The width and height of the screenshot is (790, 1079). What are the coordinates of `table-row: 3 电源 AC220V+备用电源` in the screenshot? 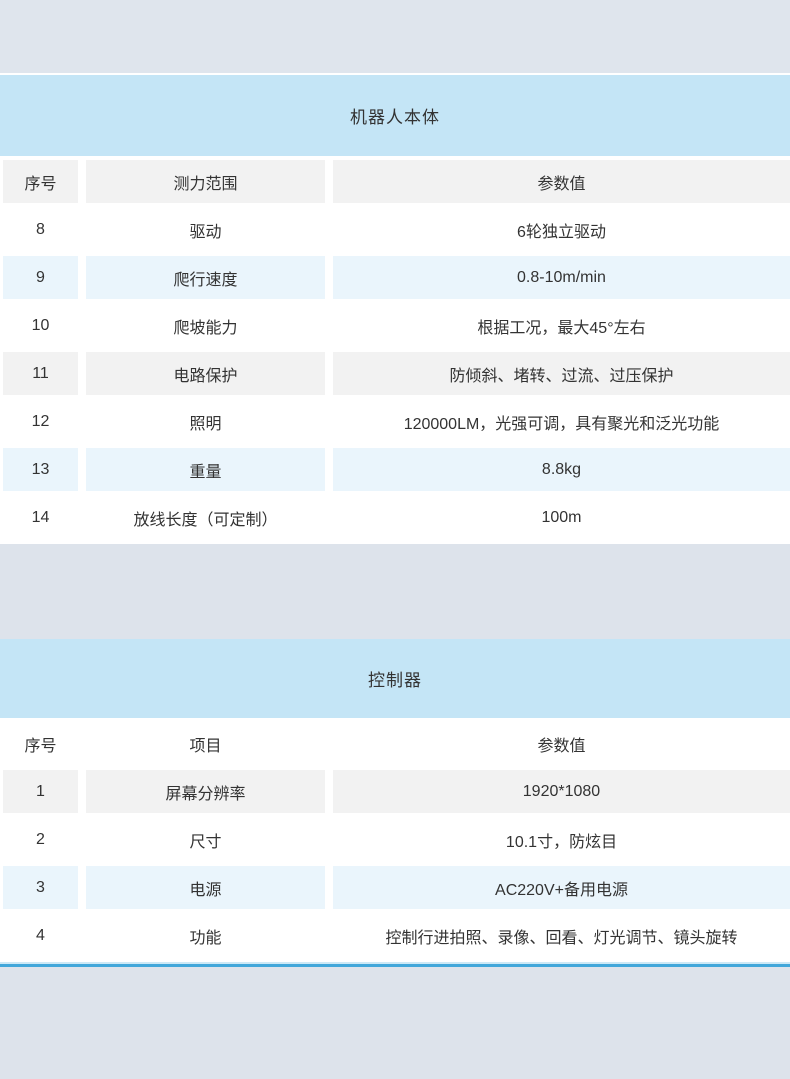 It's located at (396, 887).